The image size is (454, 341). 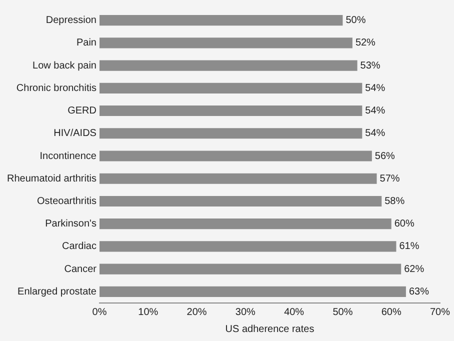 I want to click on x-tick-label: 10%, so click(x=148, y=312).